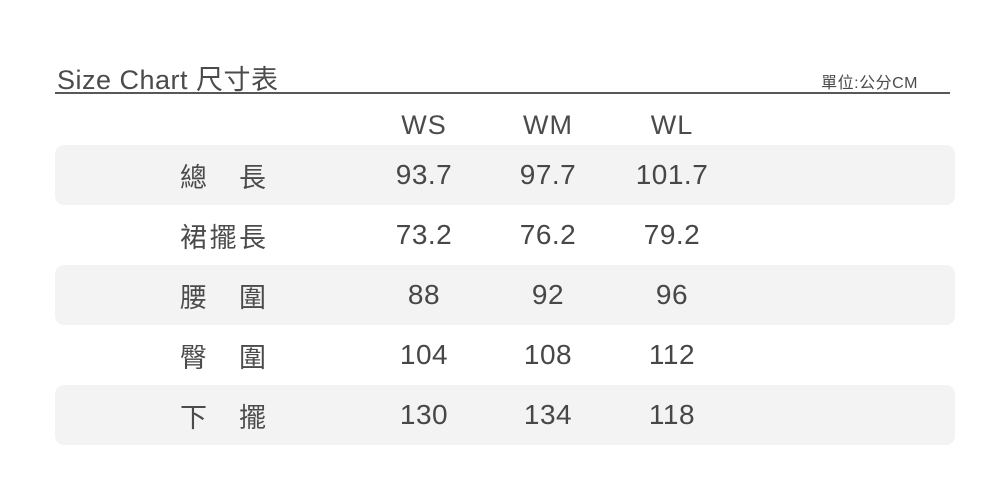  I want to click on row-label: 臀圍, so click(223, 357).